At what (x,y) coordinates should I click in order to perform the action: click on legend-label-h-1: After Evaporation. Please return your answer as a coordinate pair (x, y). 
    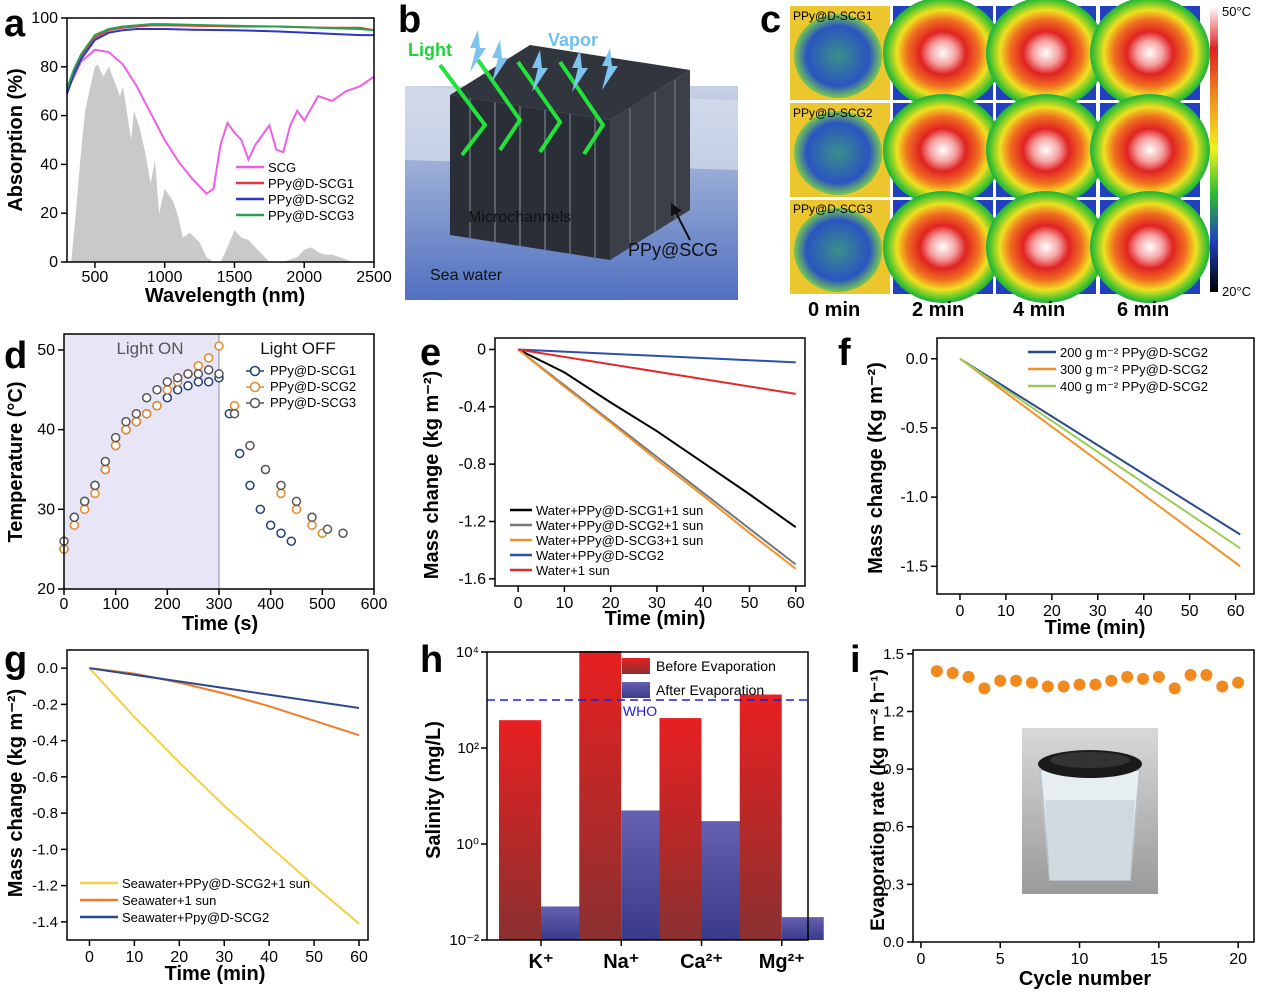
    Looking at the image, I should click on (710, 690).